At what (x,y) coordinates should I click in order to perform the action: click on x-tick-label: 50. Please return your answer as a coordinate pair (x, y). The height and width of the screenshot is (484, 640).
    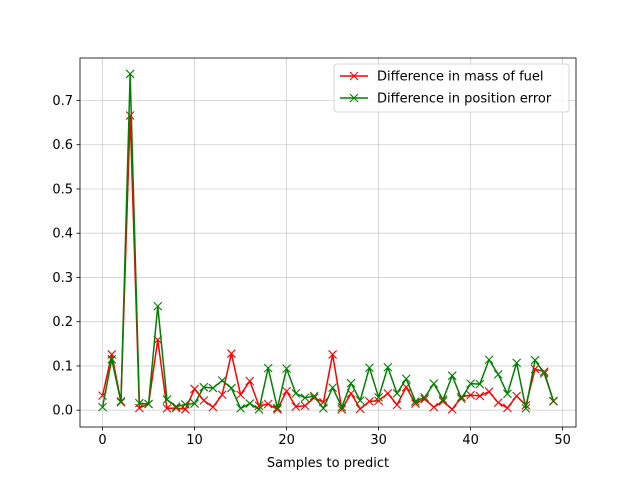
    Looking at the image, I should click on (562, 440).